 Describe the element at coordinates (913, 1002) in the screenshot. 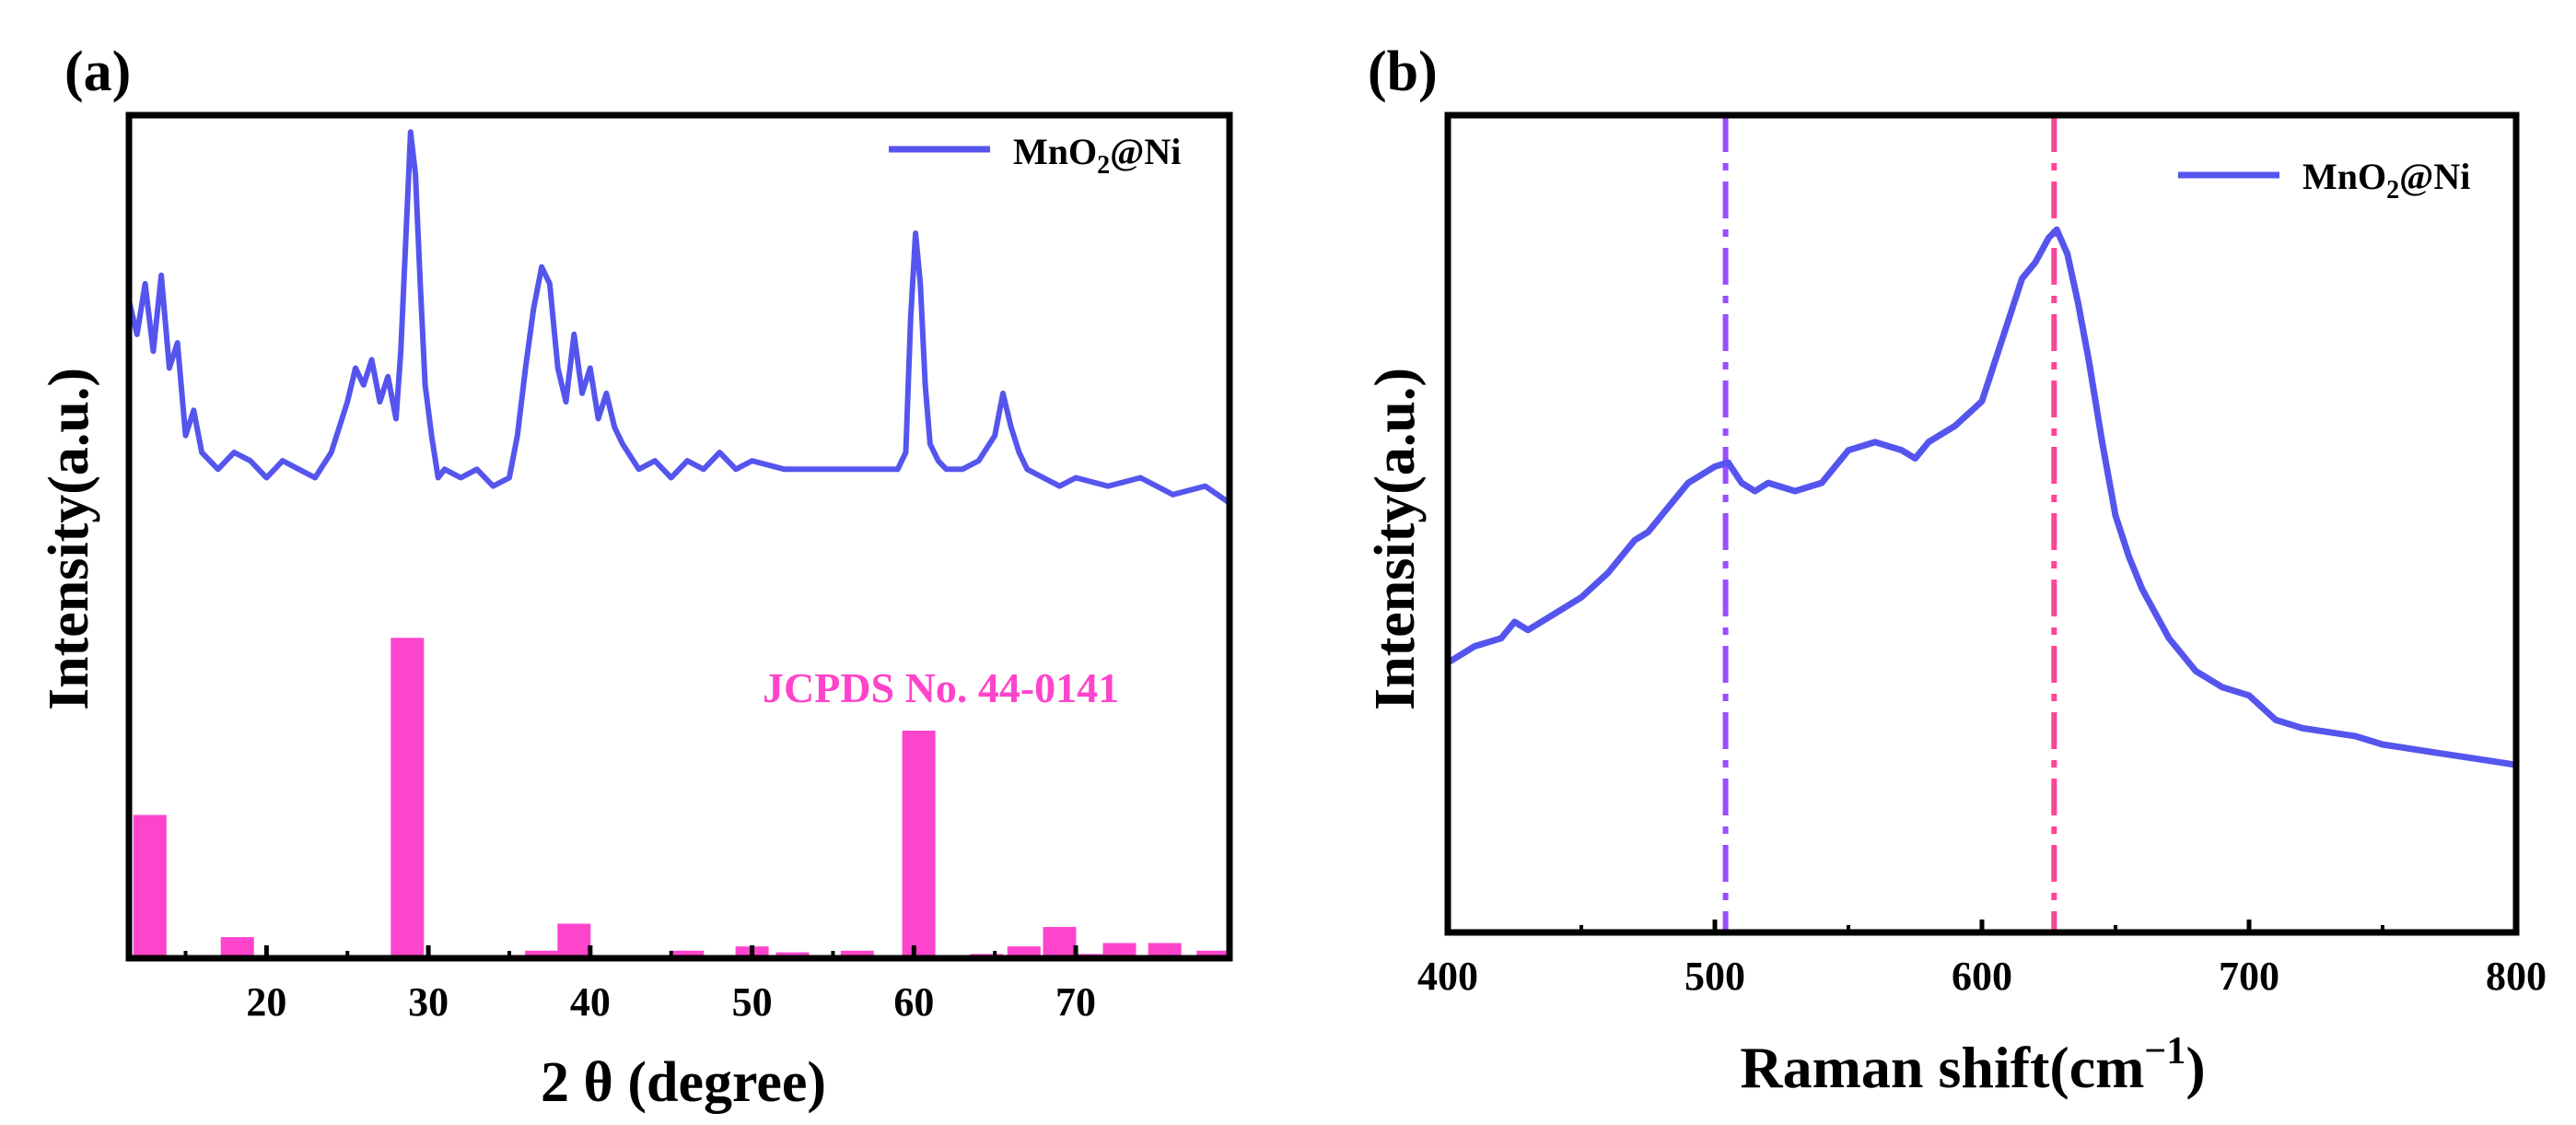

I see `x-tick-label: 60` at that location.